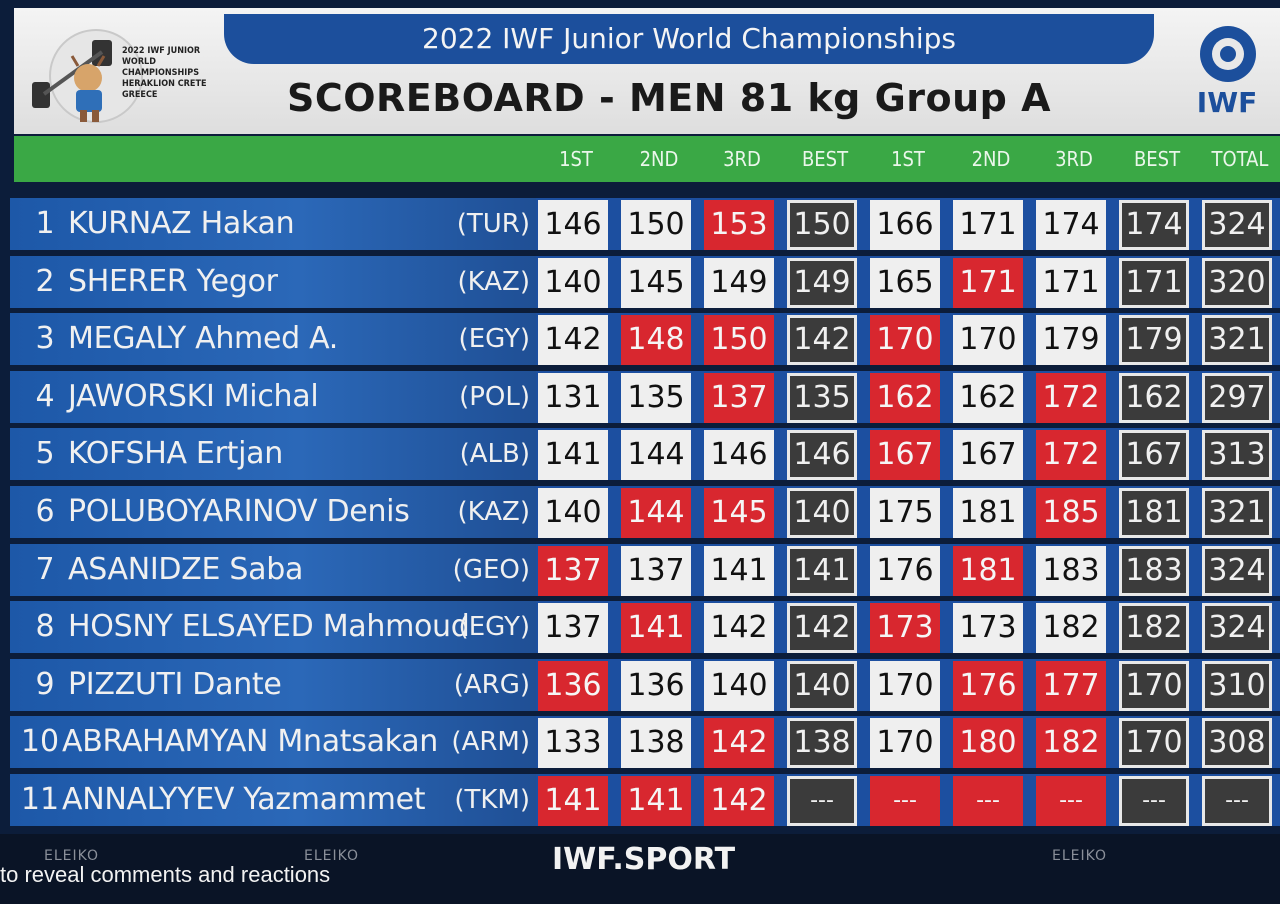 The width and height of the screenshot is (1280, 904). What do you see at coordinates (491, 684) in the screenshot?
I see `athlete-nation: (ARG)` at bounding box center [491, 684].